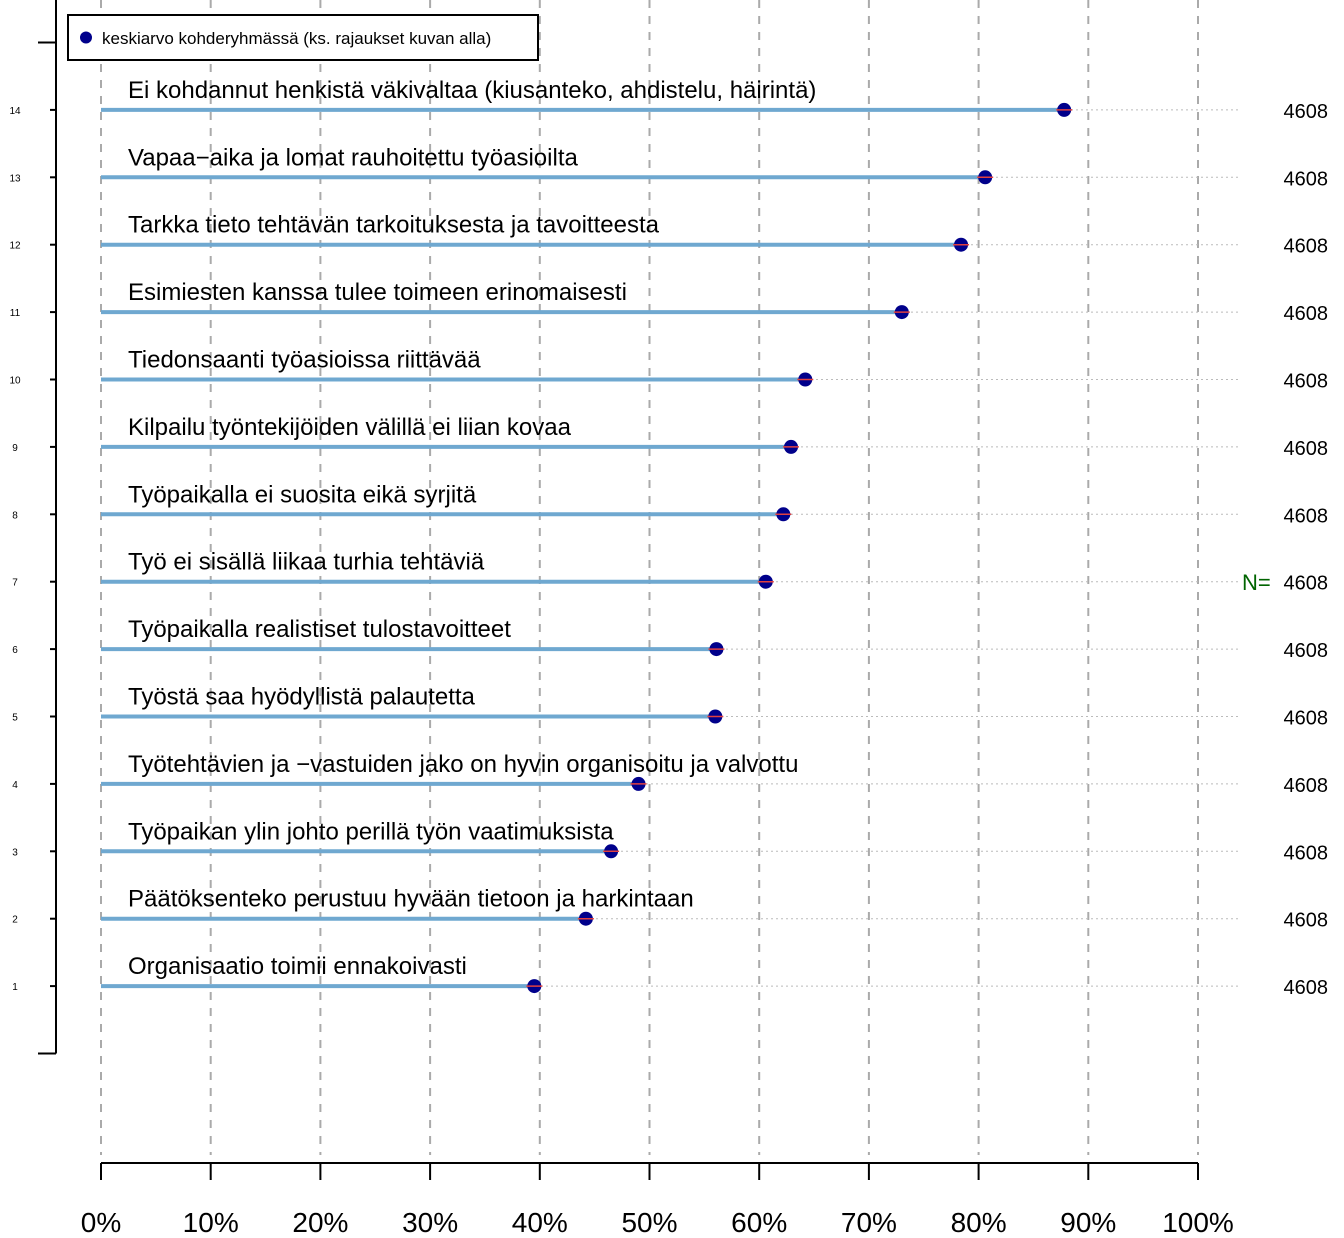 The height and width of the screenshot is (1238, 1344). I want to click on y-tick-label: 14, so click(15, 111).